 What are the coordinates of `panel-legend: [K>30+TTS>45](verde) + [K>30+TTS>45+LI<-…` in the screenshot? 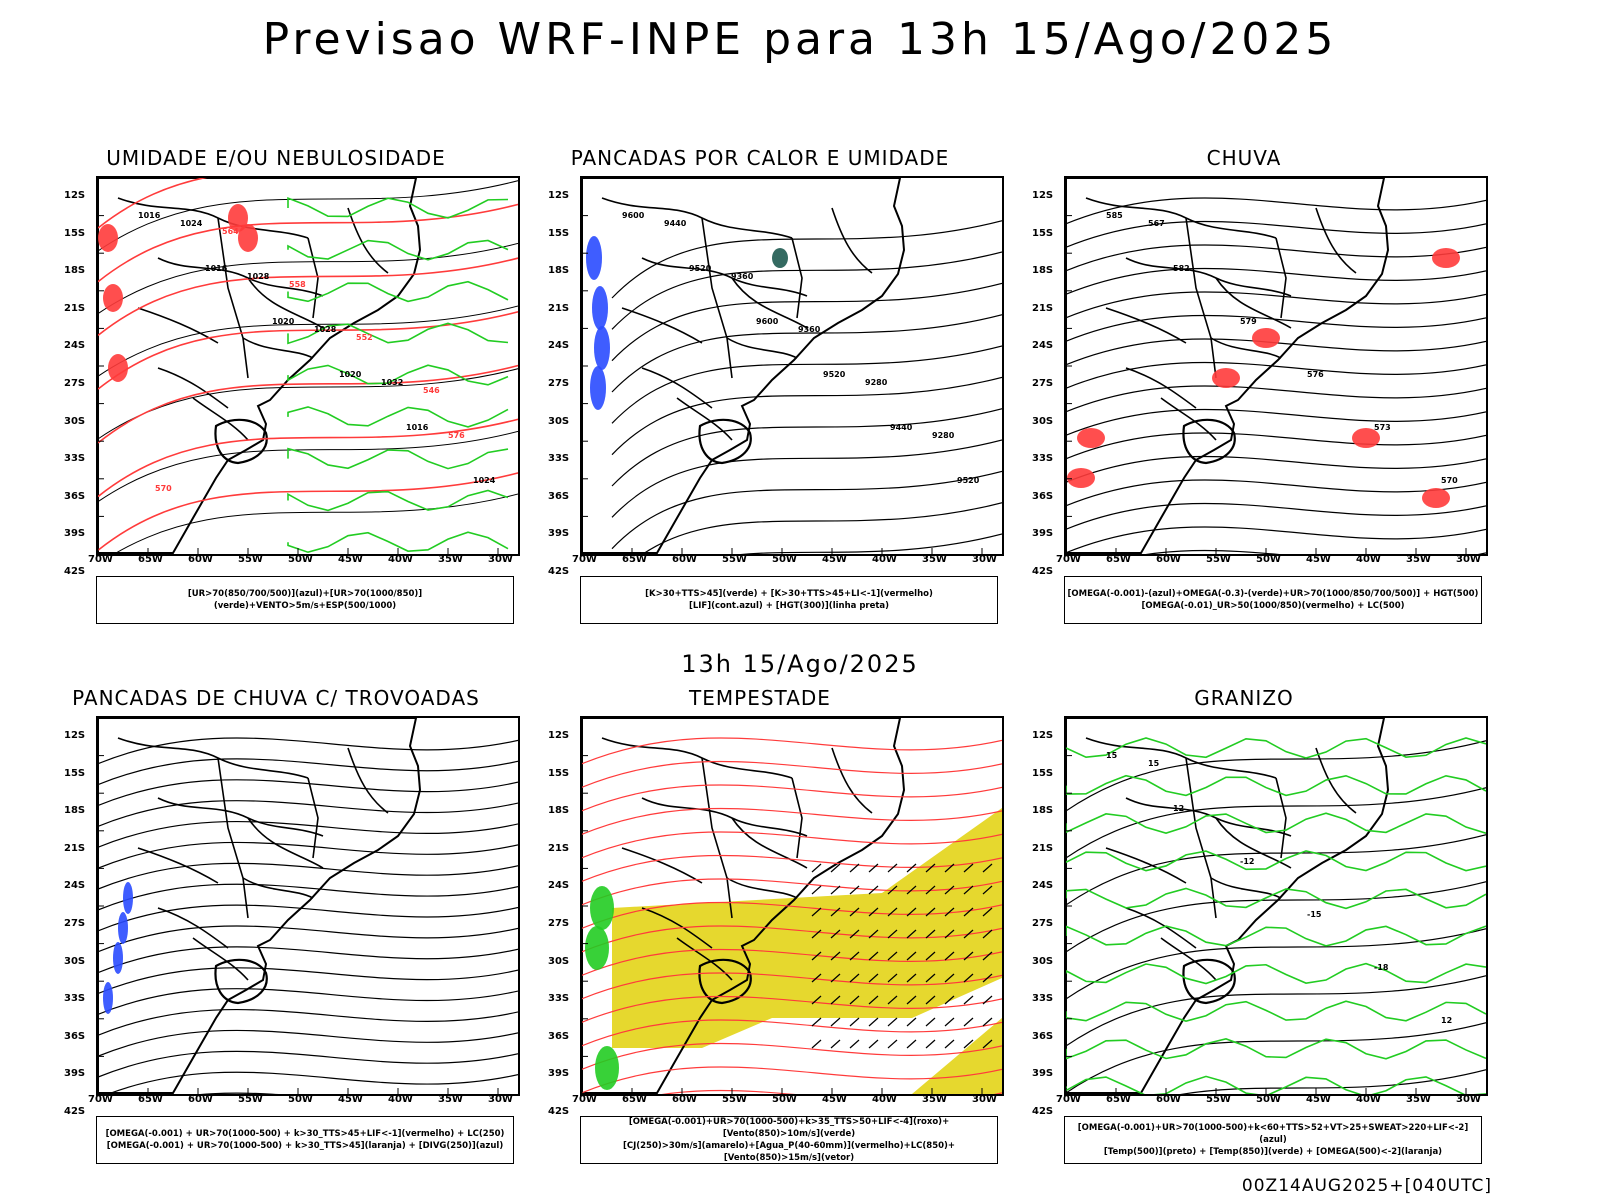 It's located at (789, 600).